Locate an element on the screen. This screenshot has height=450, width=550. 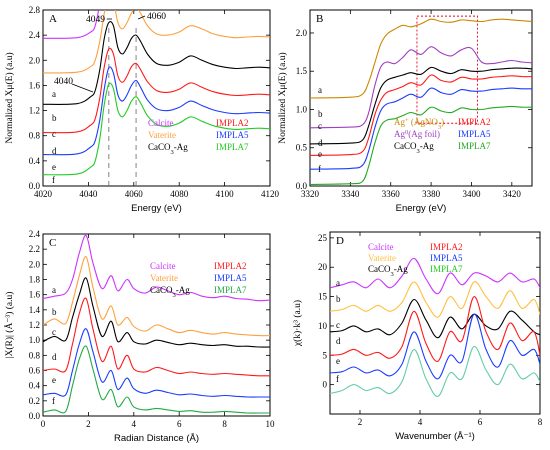
series-group is located at coordinates (435, 327).